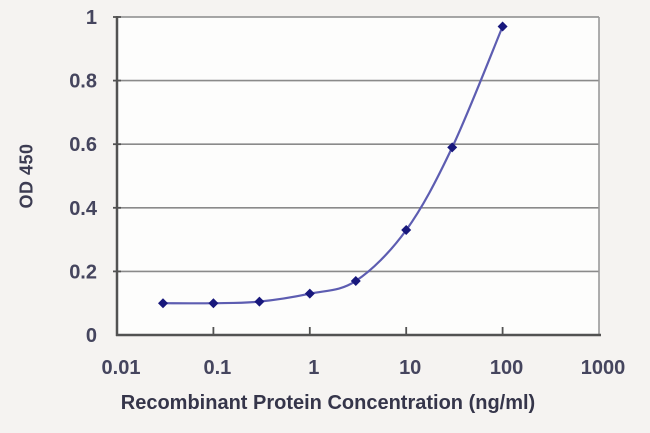 The image size is (650, 433). What do you see at coordinates (313, 368) in the screenshot?
I see `x-tick-label: 1` at bounding box center [313, 368].